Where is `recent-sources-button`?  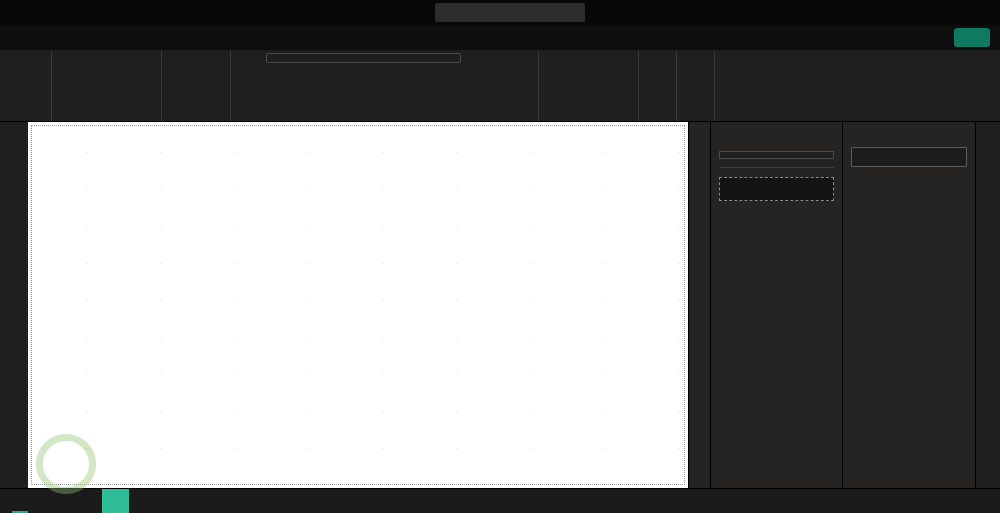 recent-sources-button is located at coordinates (140, 103).